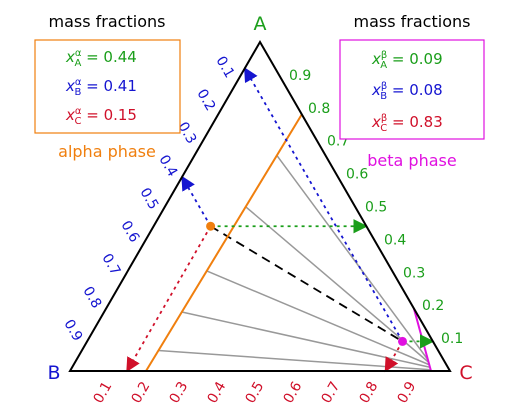  What do you see at coordinates (148, 198) in the screenshot?
I see `tick-label-B-5: 0.5` at bounding box center [148, 198].